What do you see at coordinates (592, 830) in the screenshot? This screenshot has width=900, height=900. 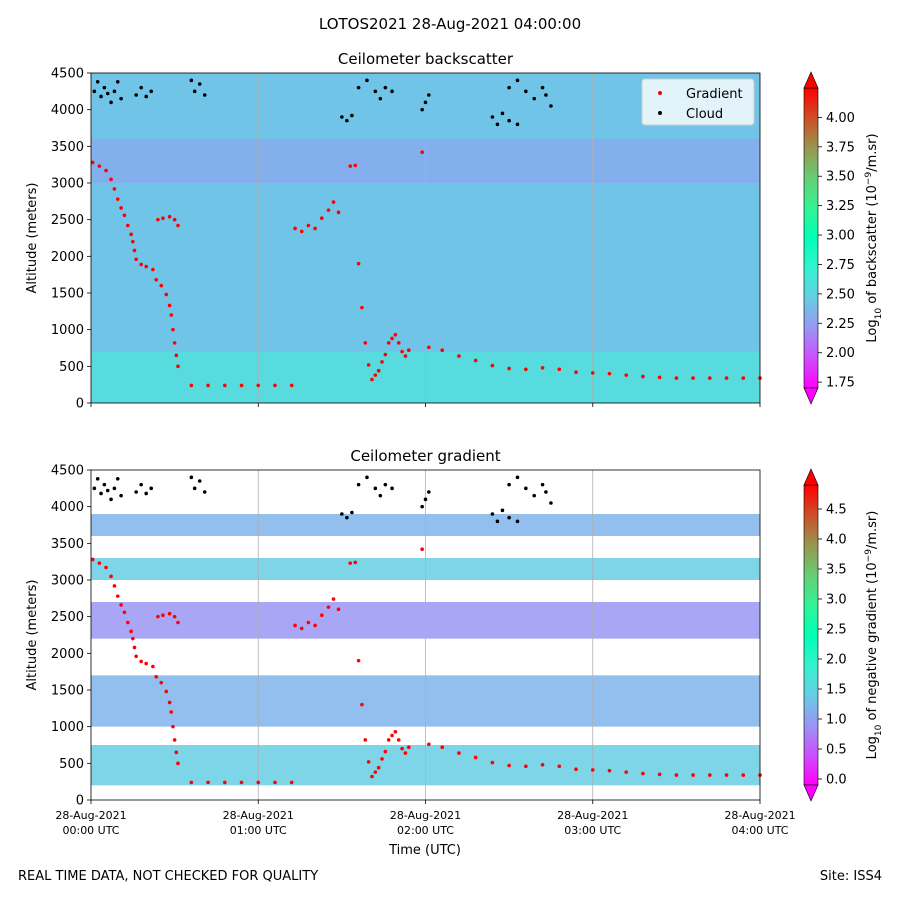 I see `x-tick-label-time: 03:00 UTC` at bounding box center [592, 830].